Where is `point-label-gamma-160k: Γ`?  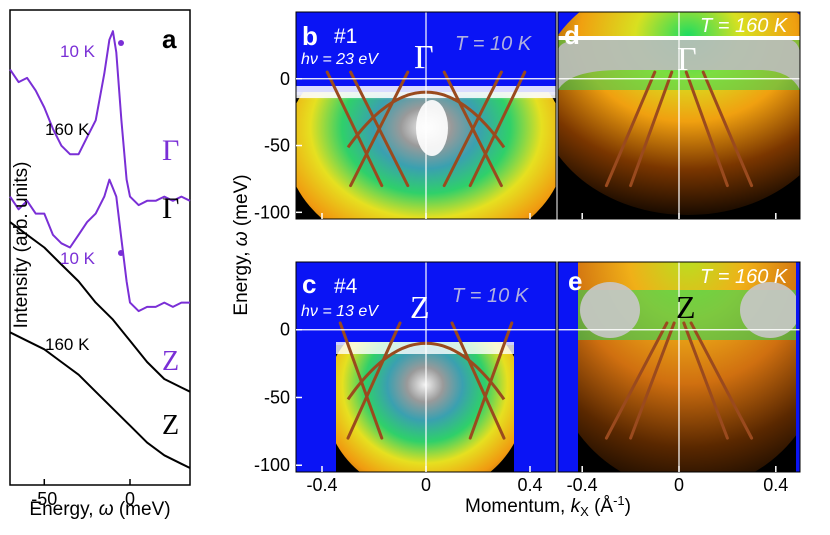
point-label-gamma-160k: Γ is located at coordinates (170, 208).